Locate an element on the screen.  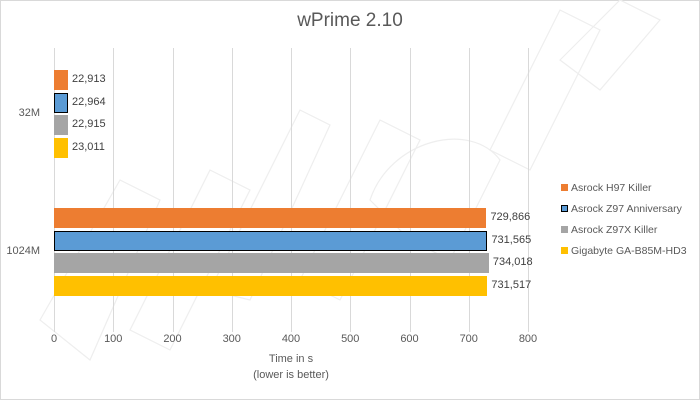
data-label: 734,018 is located at coordinates (512, 262).